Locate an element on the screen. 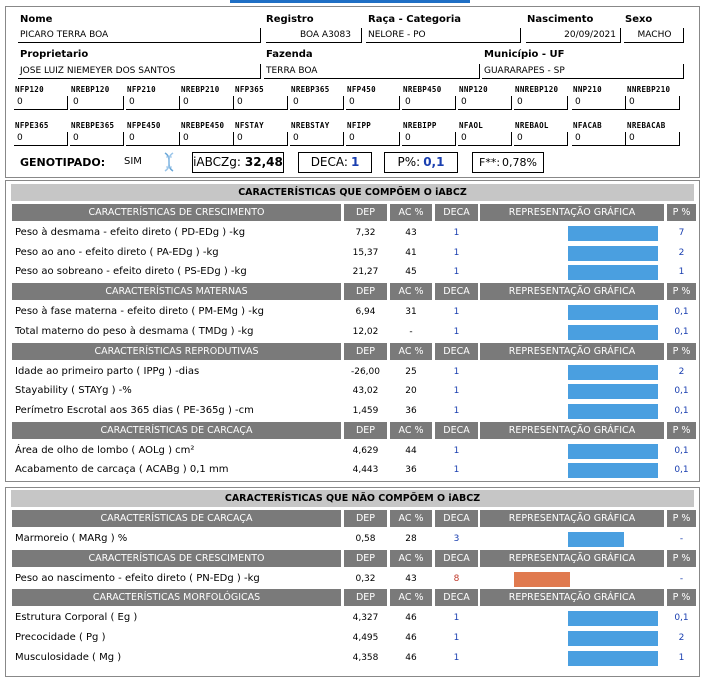 The width and height of the screenshot is (707, 681). grid-label-nfp120: NFP120 is located at coordinates (29, 89).